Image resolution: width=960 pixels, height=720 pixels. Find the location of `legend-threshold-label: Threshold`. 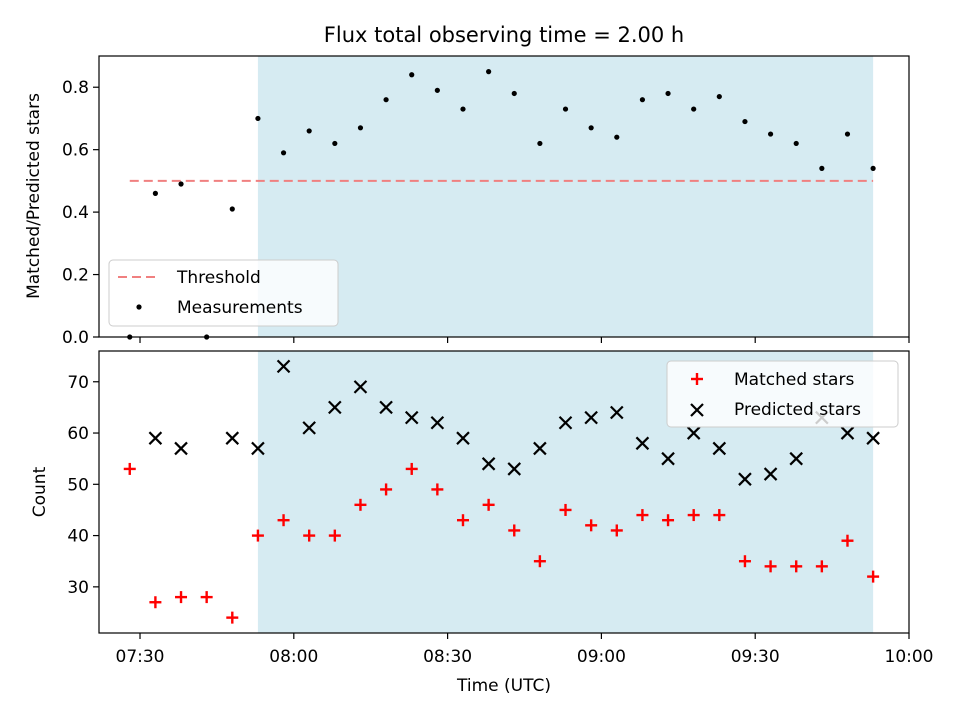

legend-threshold-label: Threshold is located at coordinates (218, 278).